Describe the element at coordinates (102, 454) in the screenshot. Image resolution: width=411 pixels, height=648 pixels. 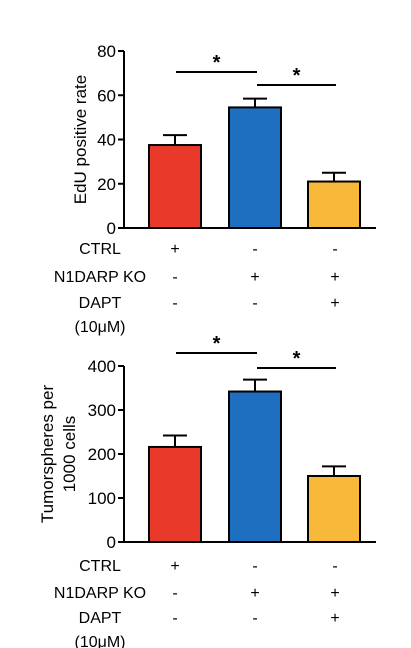
I see `y-tick-label: 200` at that location.